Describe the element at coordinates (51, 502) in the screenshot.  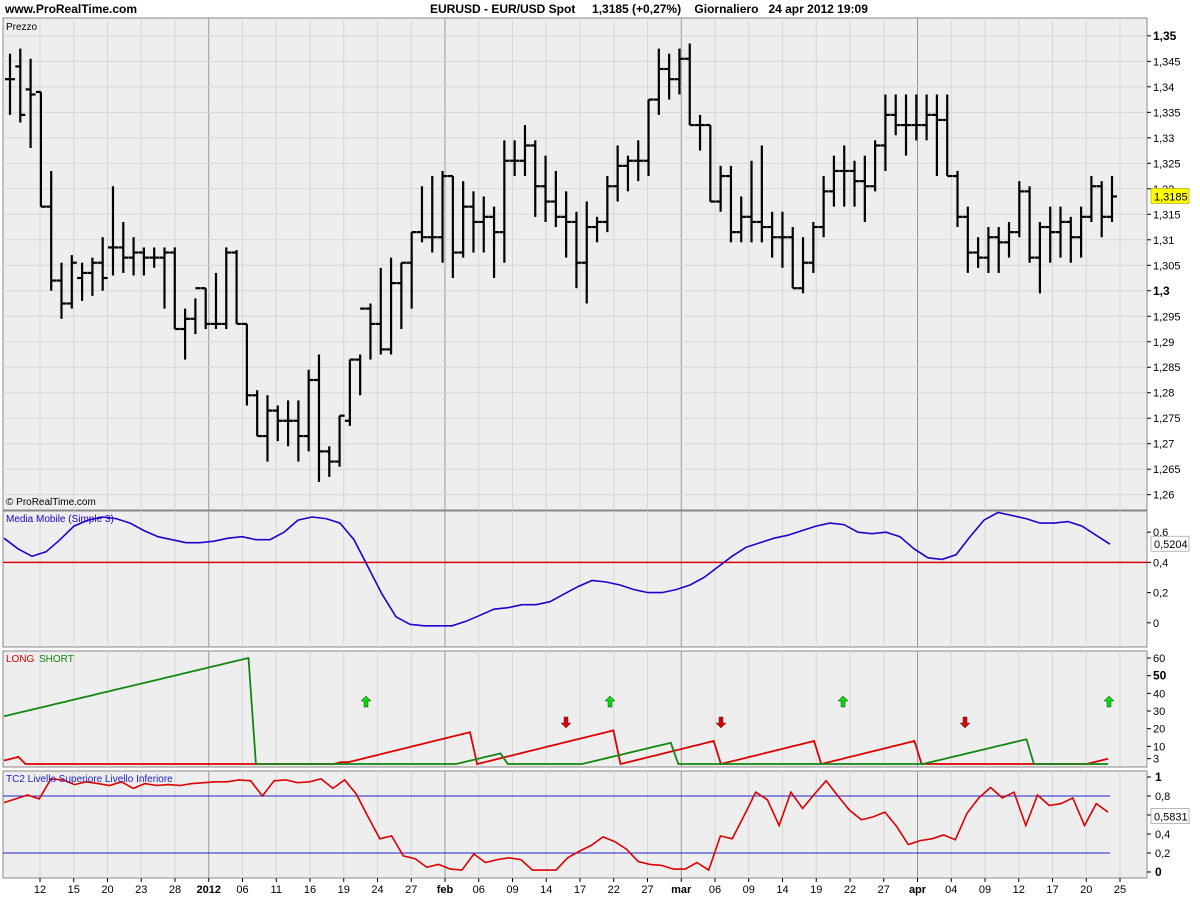
I see `copyright-label: © ProRealTime.com` at that location.